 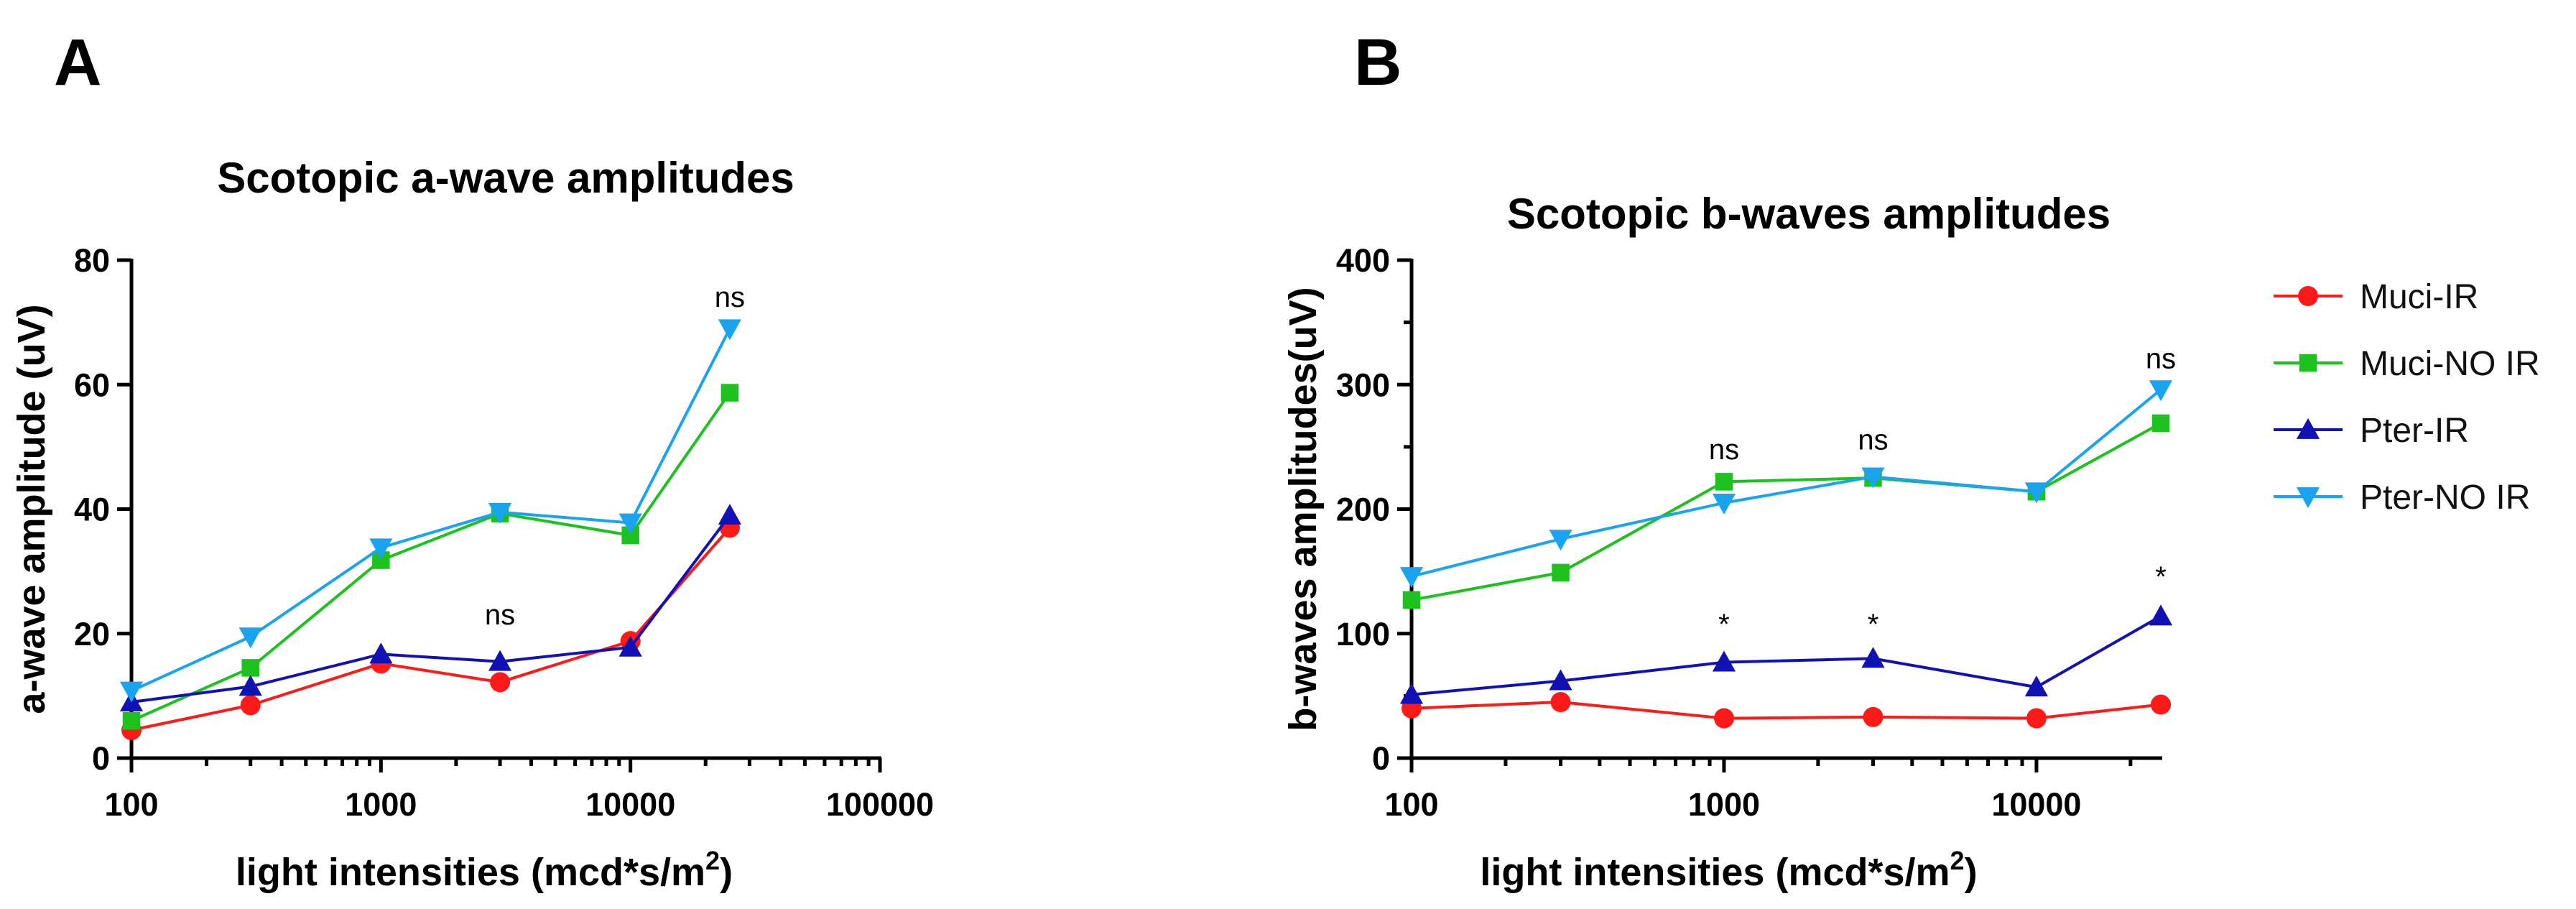 I want to click on chart-a-x-tick-label: 100000, so click(x=880, y=804).